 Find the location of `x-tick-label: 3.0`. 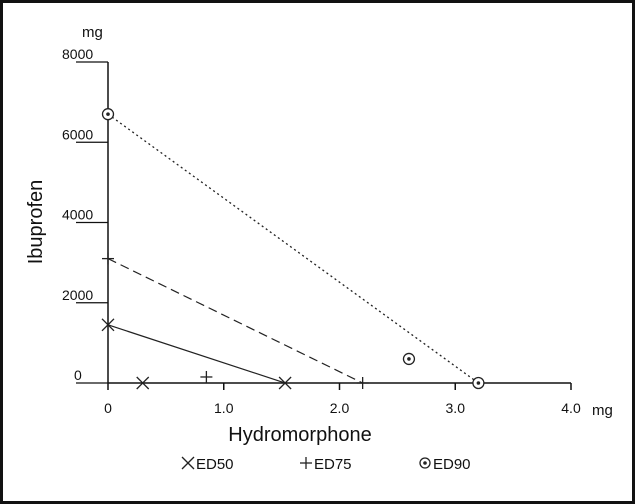

x-tick-label: 3.0 is located at coordinates (456, 408).